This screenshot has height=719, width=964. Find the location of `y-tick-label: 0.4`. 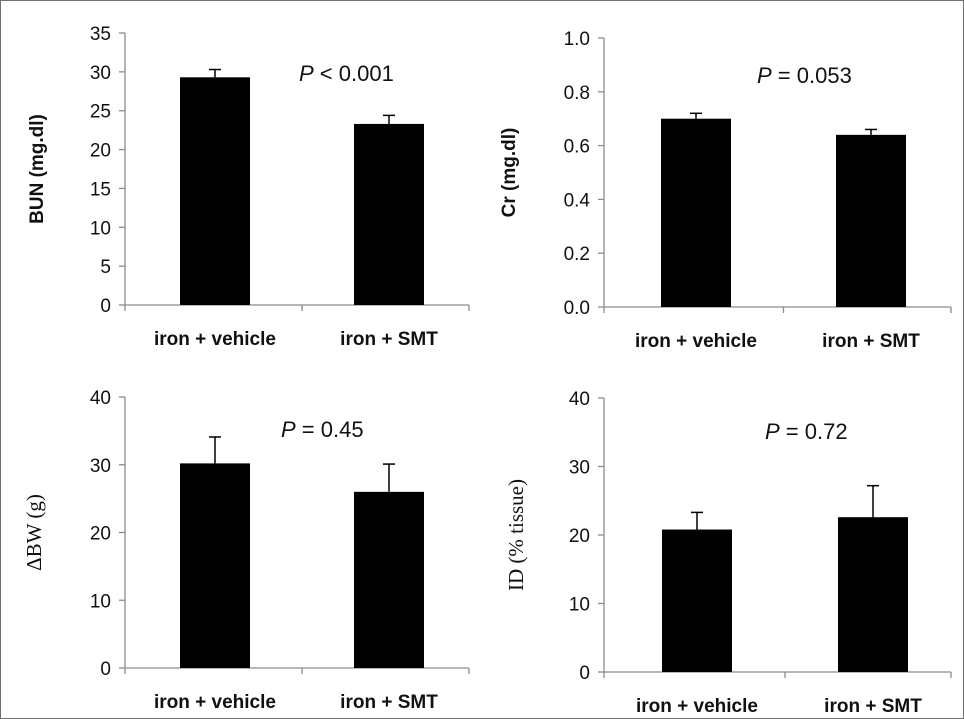

y-tick-label: 0.4 is located at coordinates (577, 200).